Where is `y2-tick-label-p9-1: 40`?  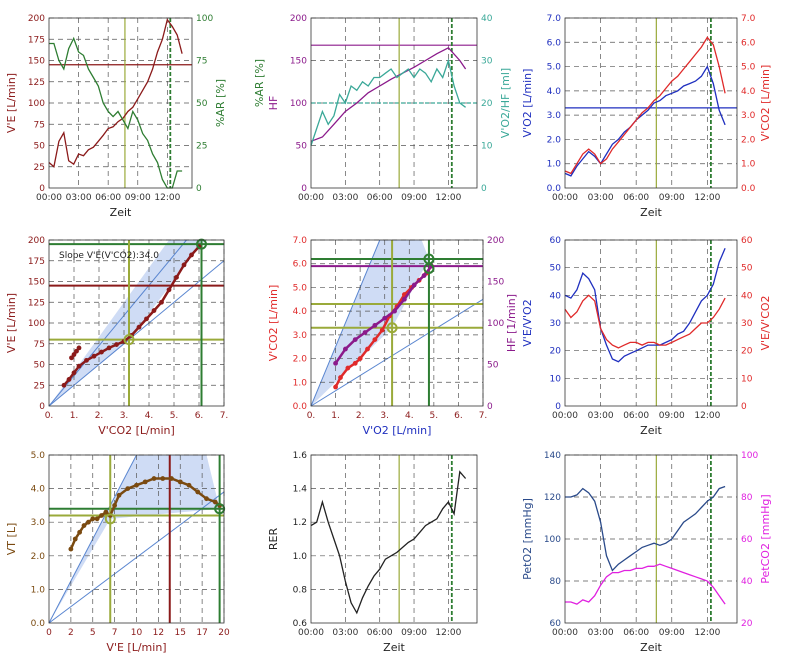 y2-tick-label-p9-1: 40 is located at coordinates (747, 582).